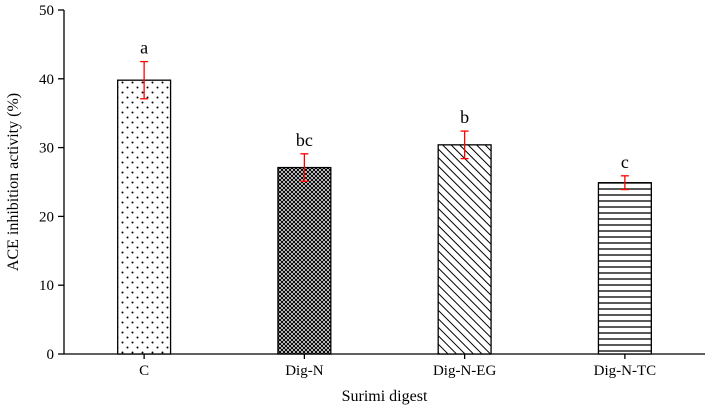  Describe the element at coordinates (397, 366) in the screenshot. I see `x-ticks: C Dig-N Dig-N-EG Dig-N-TC` at that location.